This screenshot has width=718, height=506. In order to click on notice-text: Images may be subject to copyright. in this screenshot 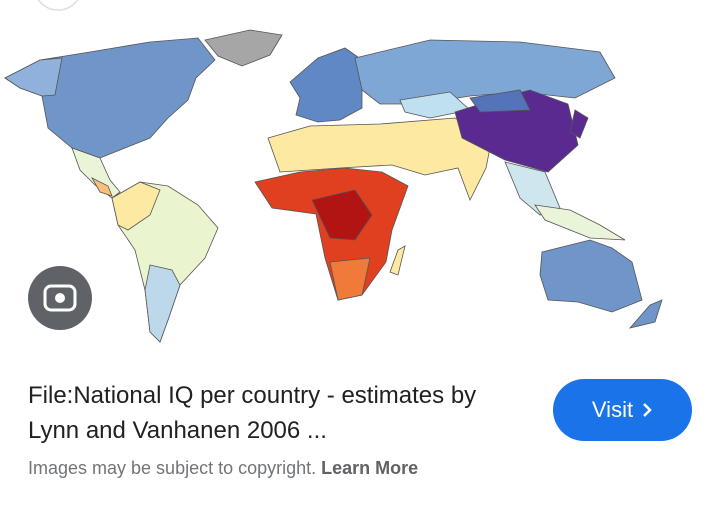, I will do `click(172, 468)`.